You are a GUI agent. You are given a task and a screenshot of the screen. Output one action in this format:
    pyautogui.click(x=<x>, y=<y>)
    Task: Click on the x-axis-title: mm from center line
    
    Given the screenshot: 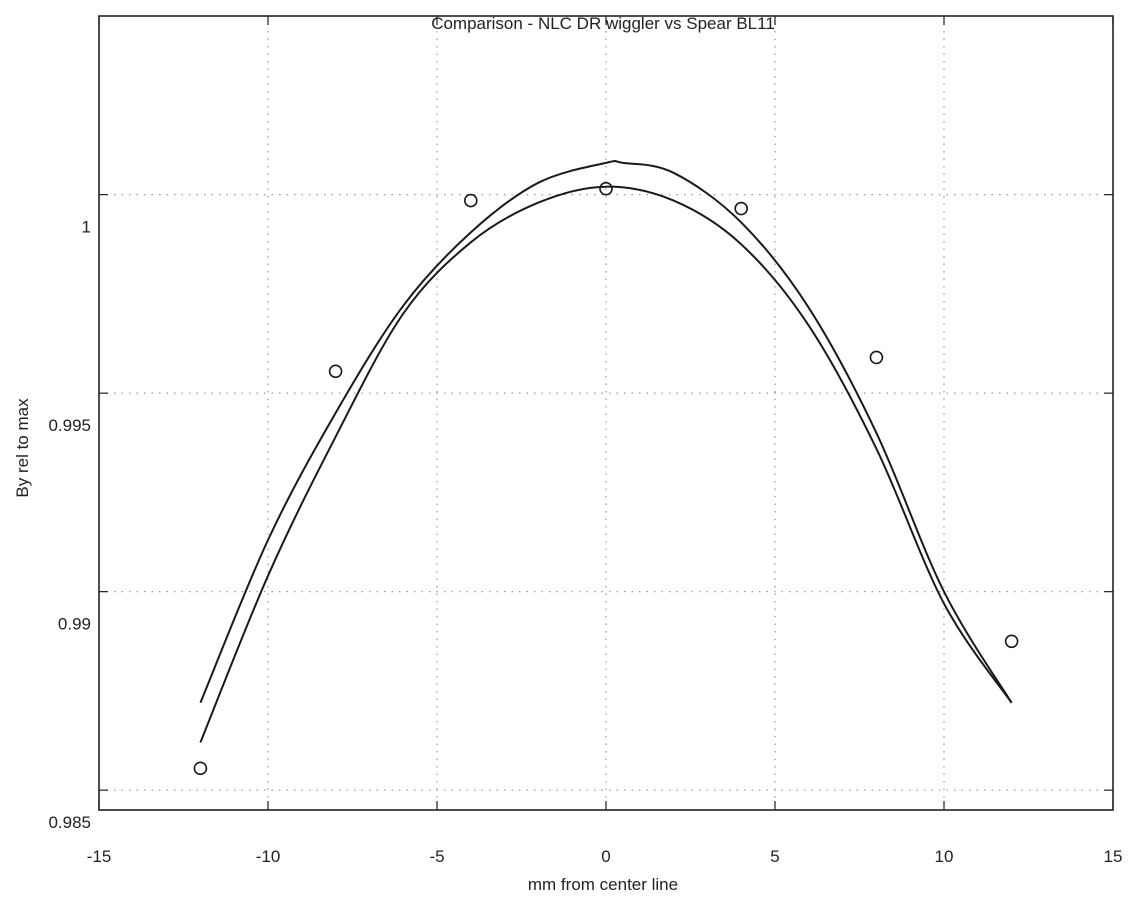 What is the action you would take?
    pyautogui.click(x=603, y=884)
    